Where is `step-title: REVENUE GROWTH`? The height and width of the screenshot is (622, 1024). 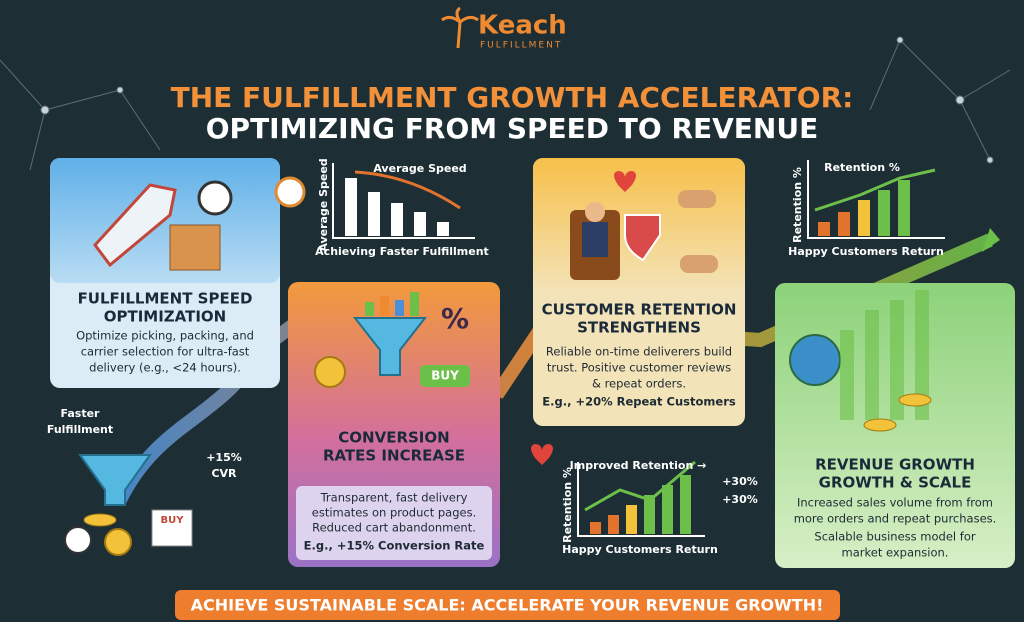 step-title: REVENUE GROWTH is located at coordinates (895, 465).